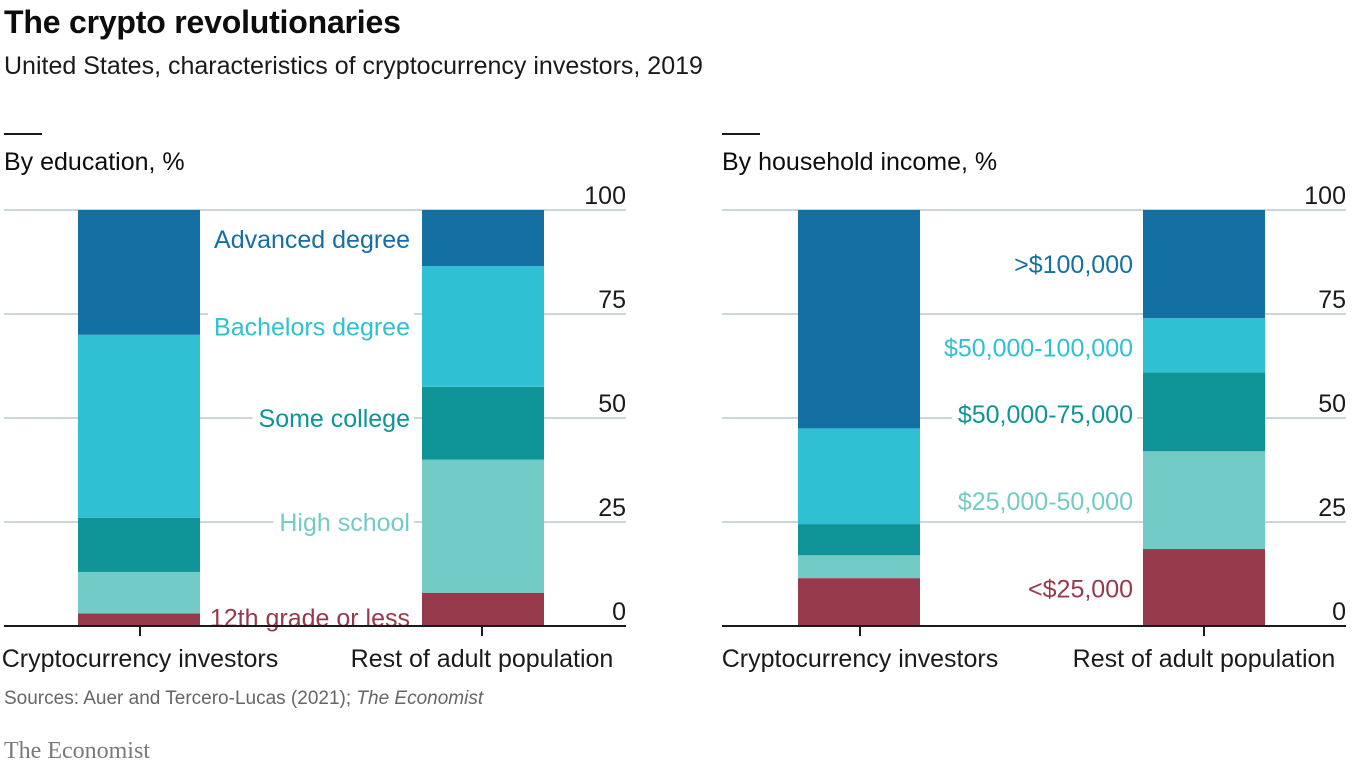  I want to click on panel-title: By education, %, so click(94, 162).